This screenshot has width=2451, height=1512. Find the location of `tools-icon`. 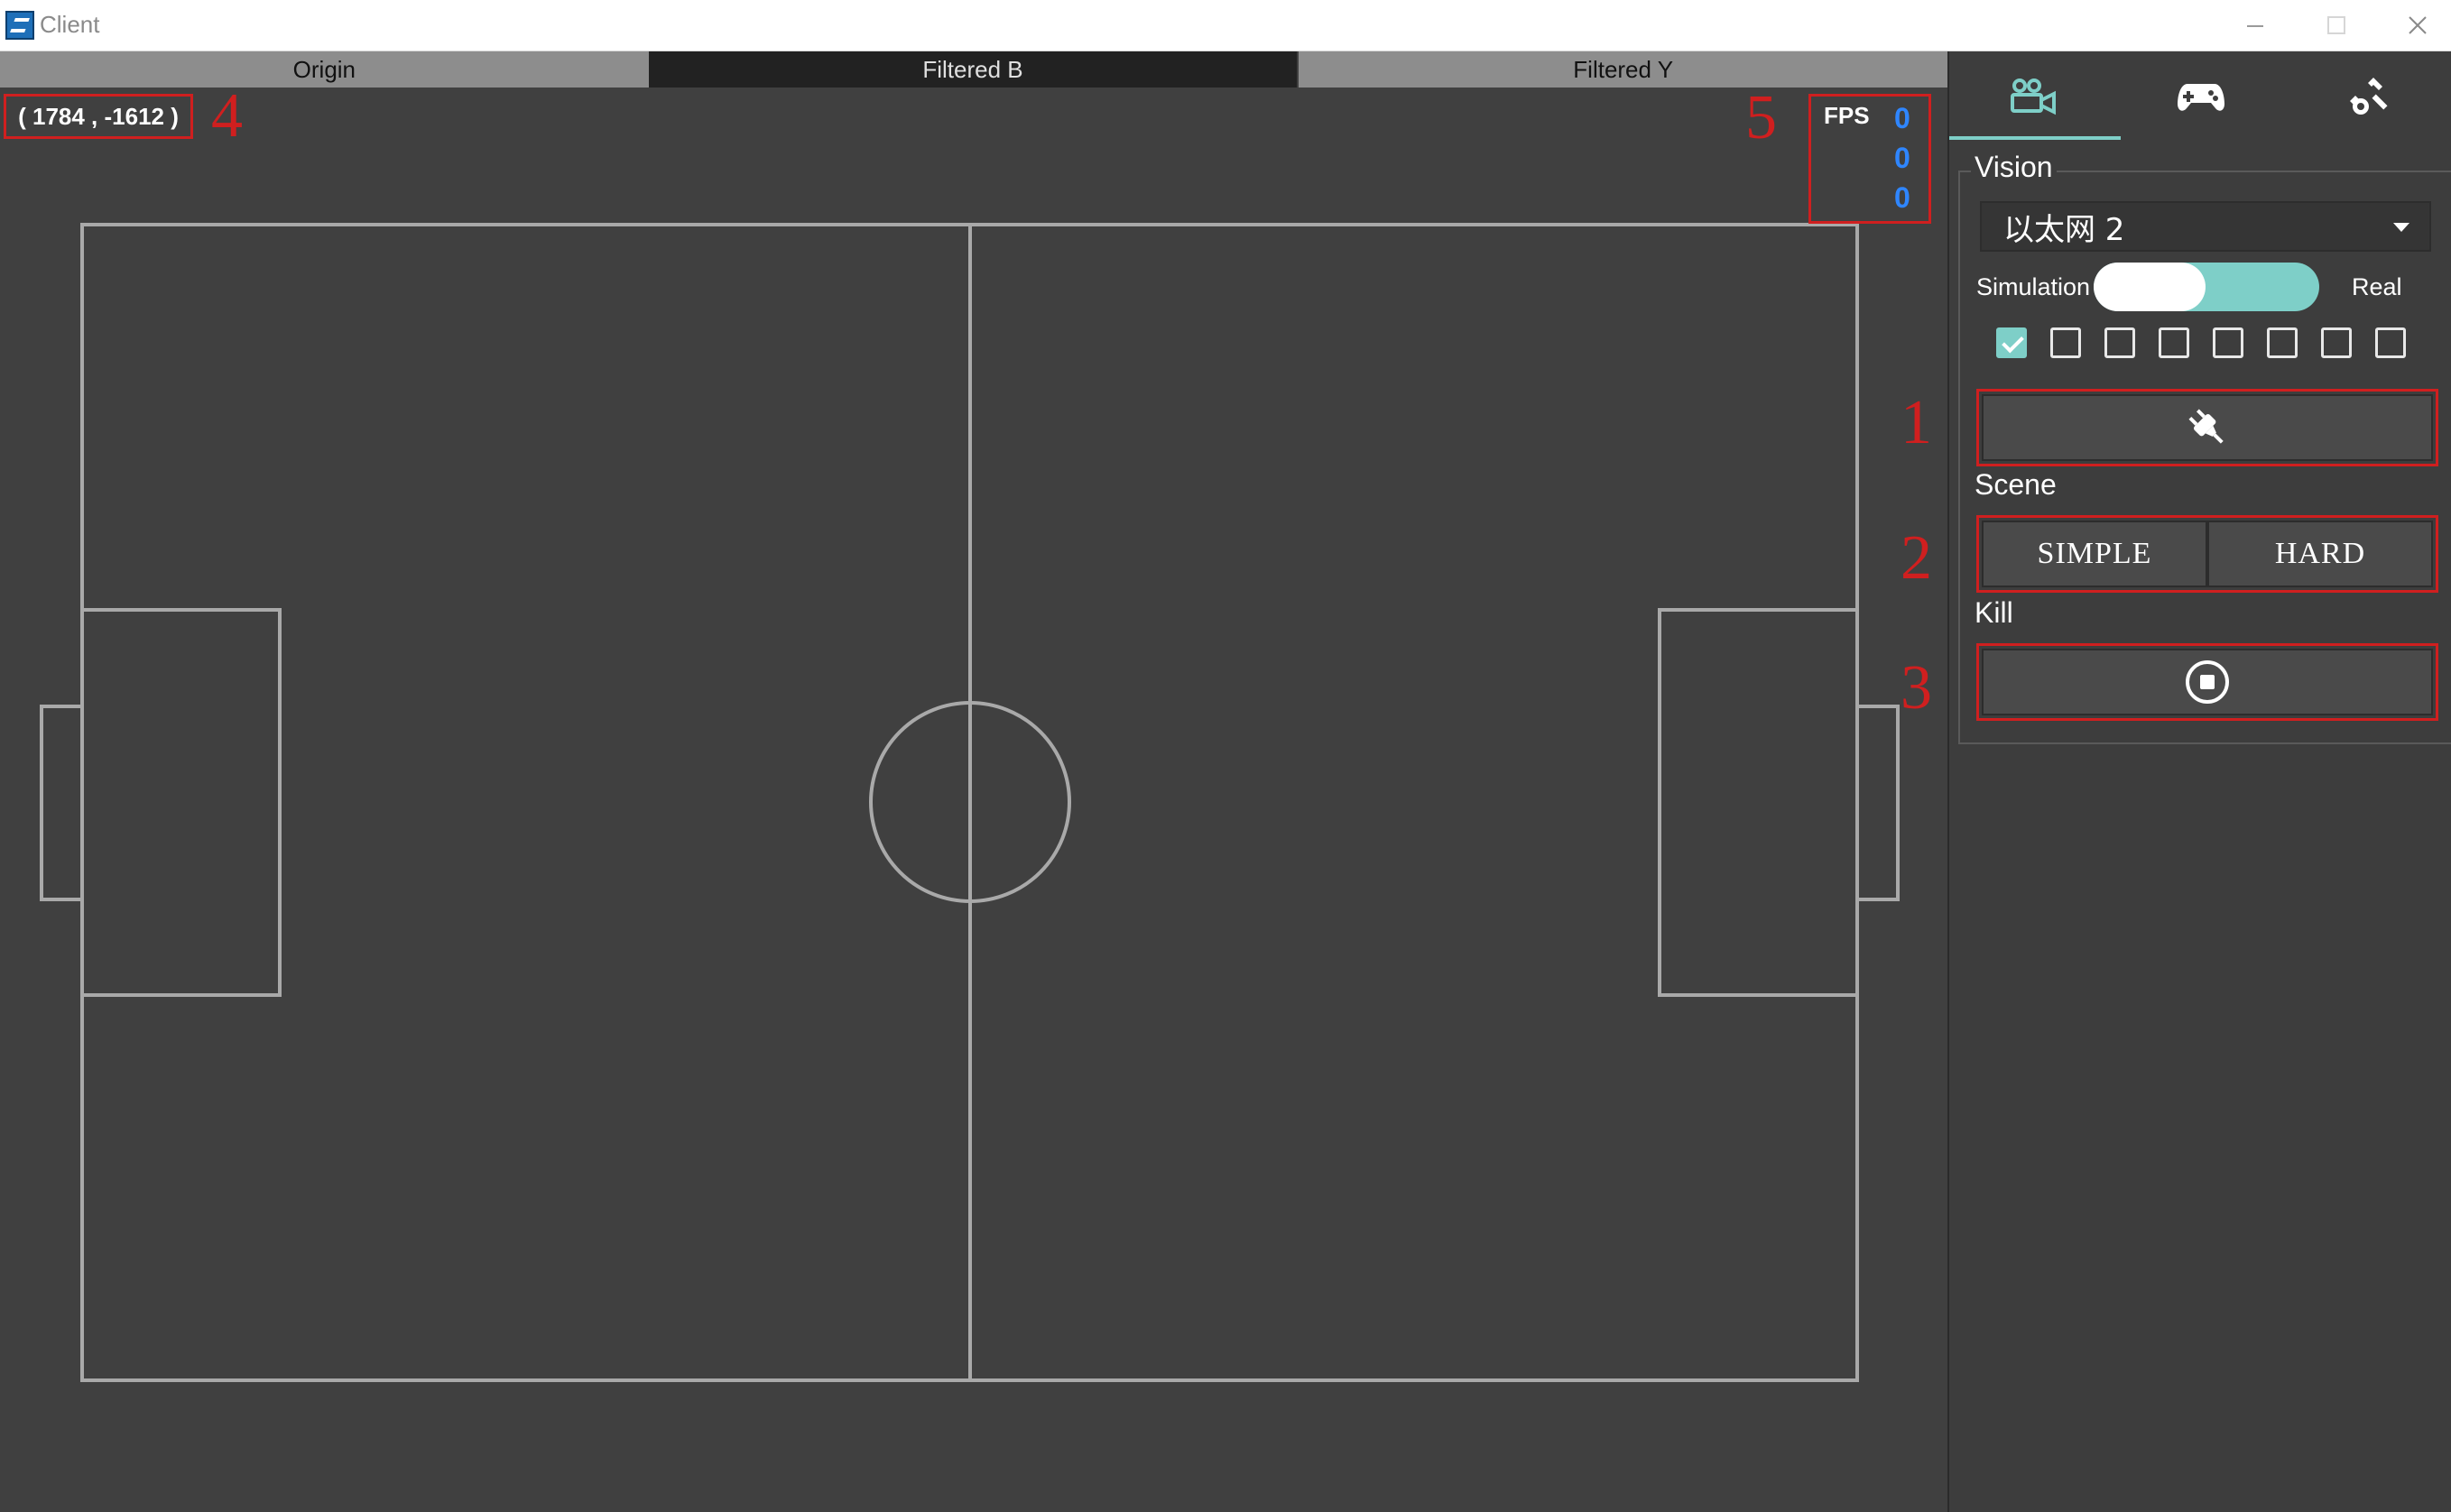

tools-icon is located at coordinates (2369, 96).